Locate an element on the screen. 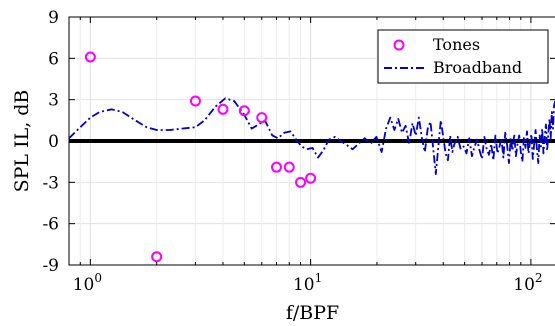 The image size is (555, 326). x-tick-label: 10¹ is located at coordinates (307, 283).